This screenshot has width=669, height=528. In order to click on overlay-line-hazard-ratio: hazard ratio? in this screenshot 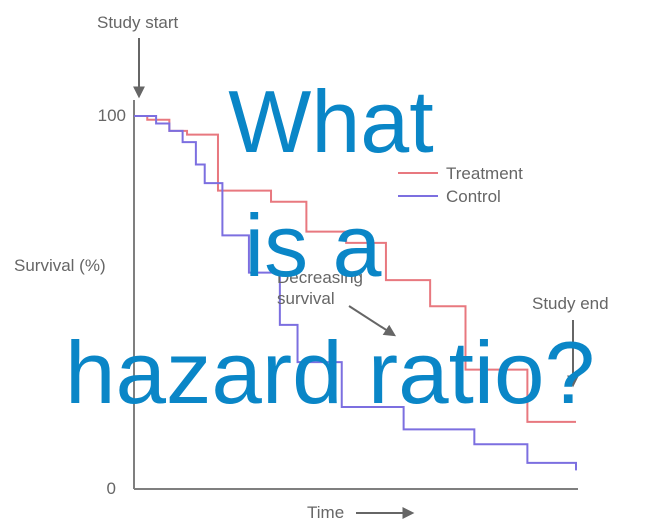, I will do `click(330, 372)`.